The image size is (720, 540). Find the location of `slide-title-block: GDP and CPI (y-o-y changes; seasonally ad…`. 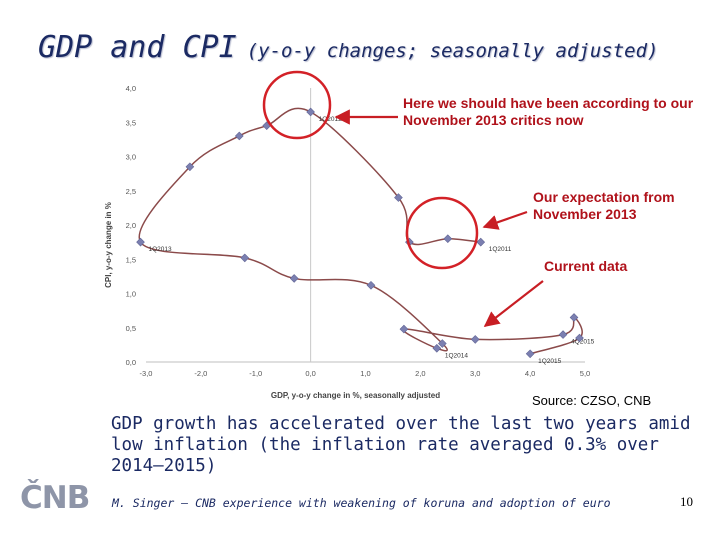

slide-title-block: GDP and CPI (y-o-y changes; seasonally ad… is located at coordinates (348, 47).